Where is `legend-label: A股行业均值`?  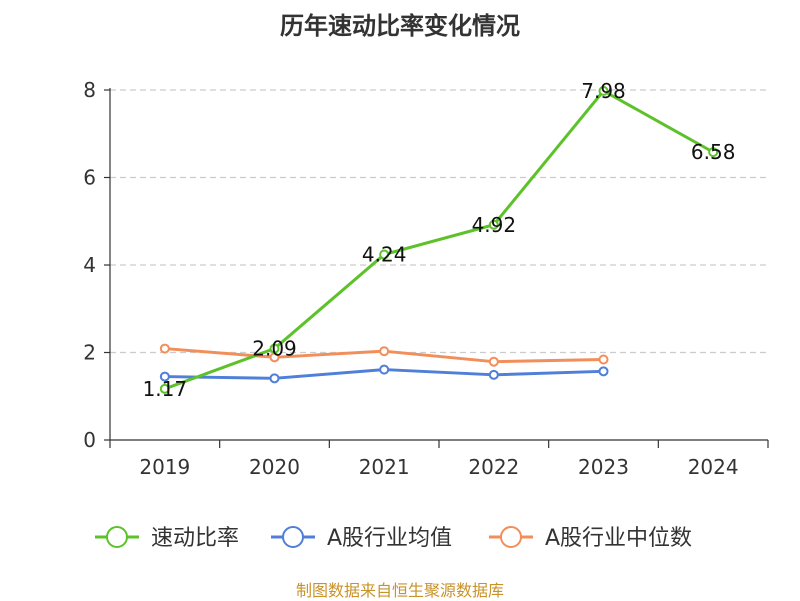
legend-label: A股行业均值 is located at coordinates (389, 538).